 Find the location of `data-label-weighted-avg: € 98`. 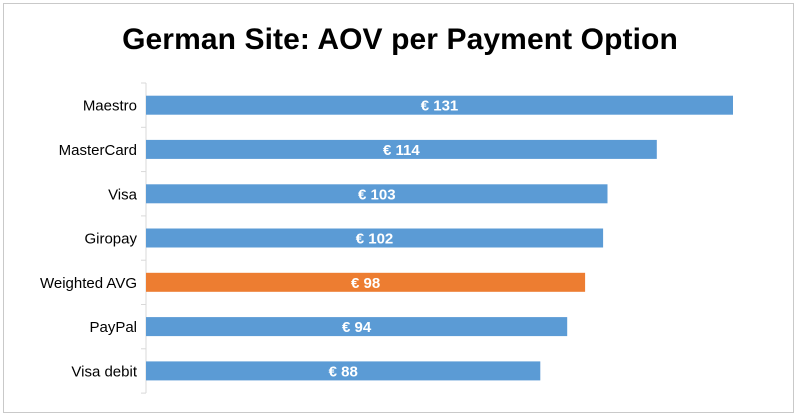

data-label-weighted-avg: € 98 is located at coordinates (365, 283).